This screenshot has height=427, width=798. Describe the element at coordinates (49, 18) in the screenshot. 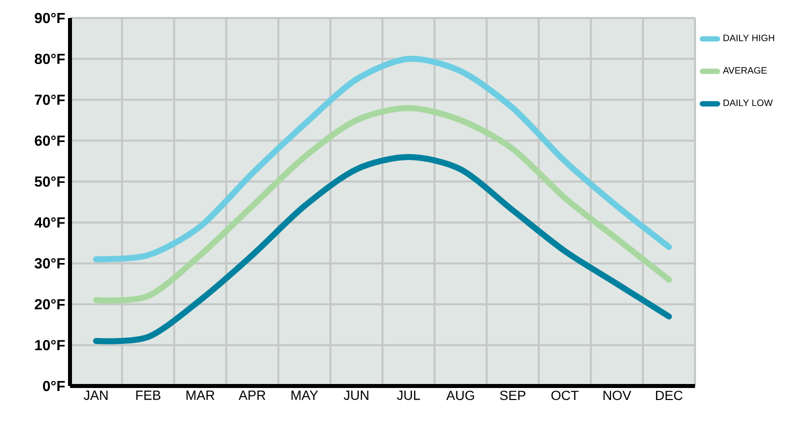

I see `y-tick-label: 90°F` at that location.